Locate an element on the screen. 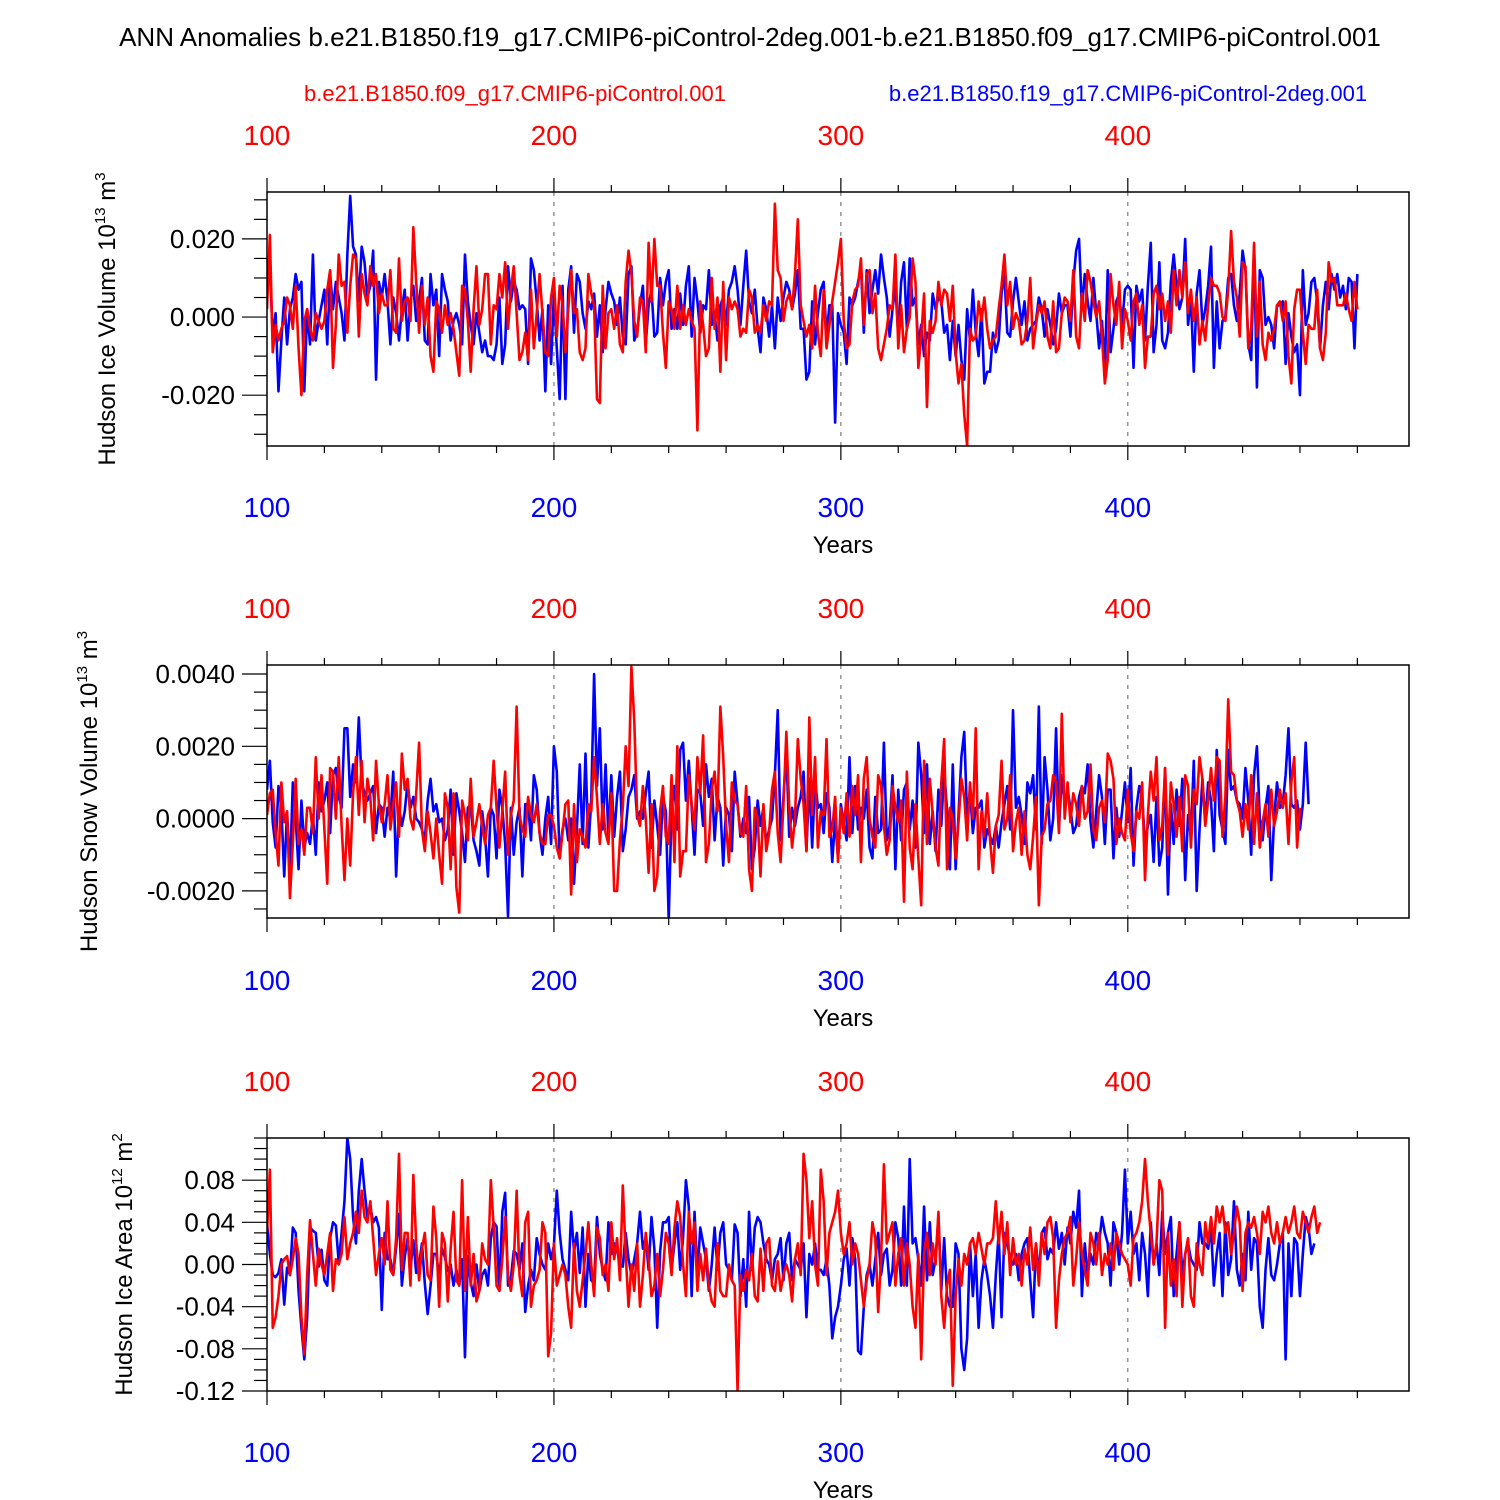 This screenshot has width=1500, height=1500. y-tick-label: 0.00 is located at coordinates (209, 1265).